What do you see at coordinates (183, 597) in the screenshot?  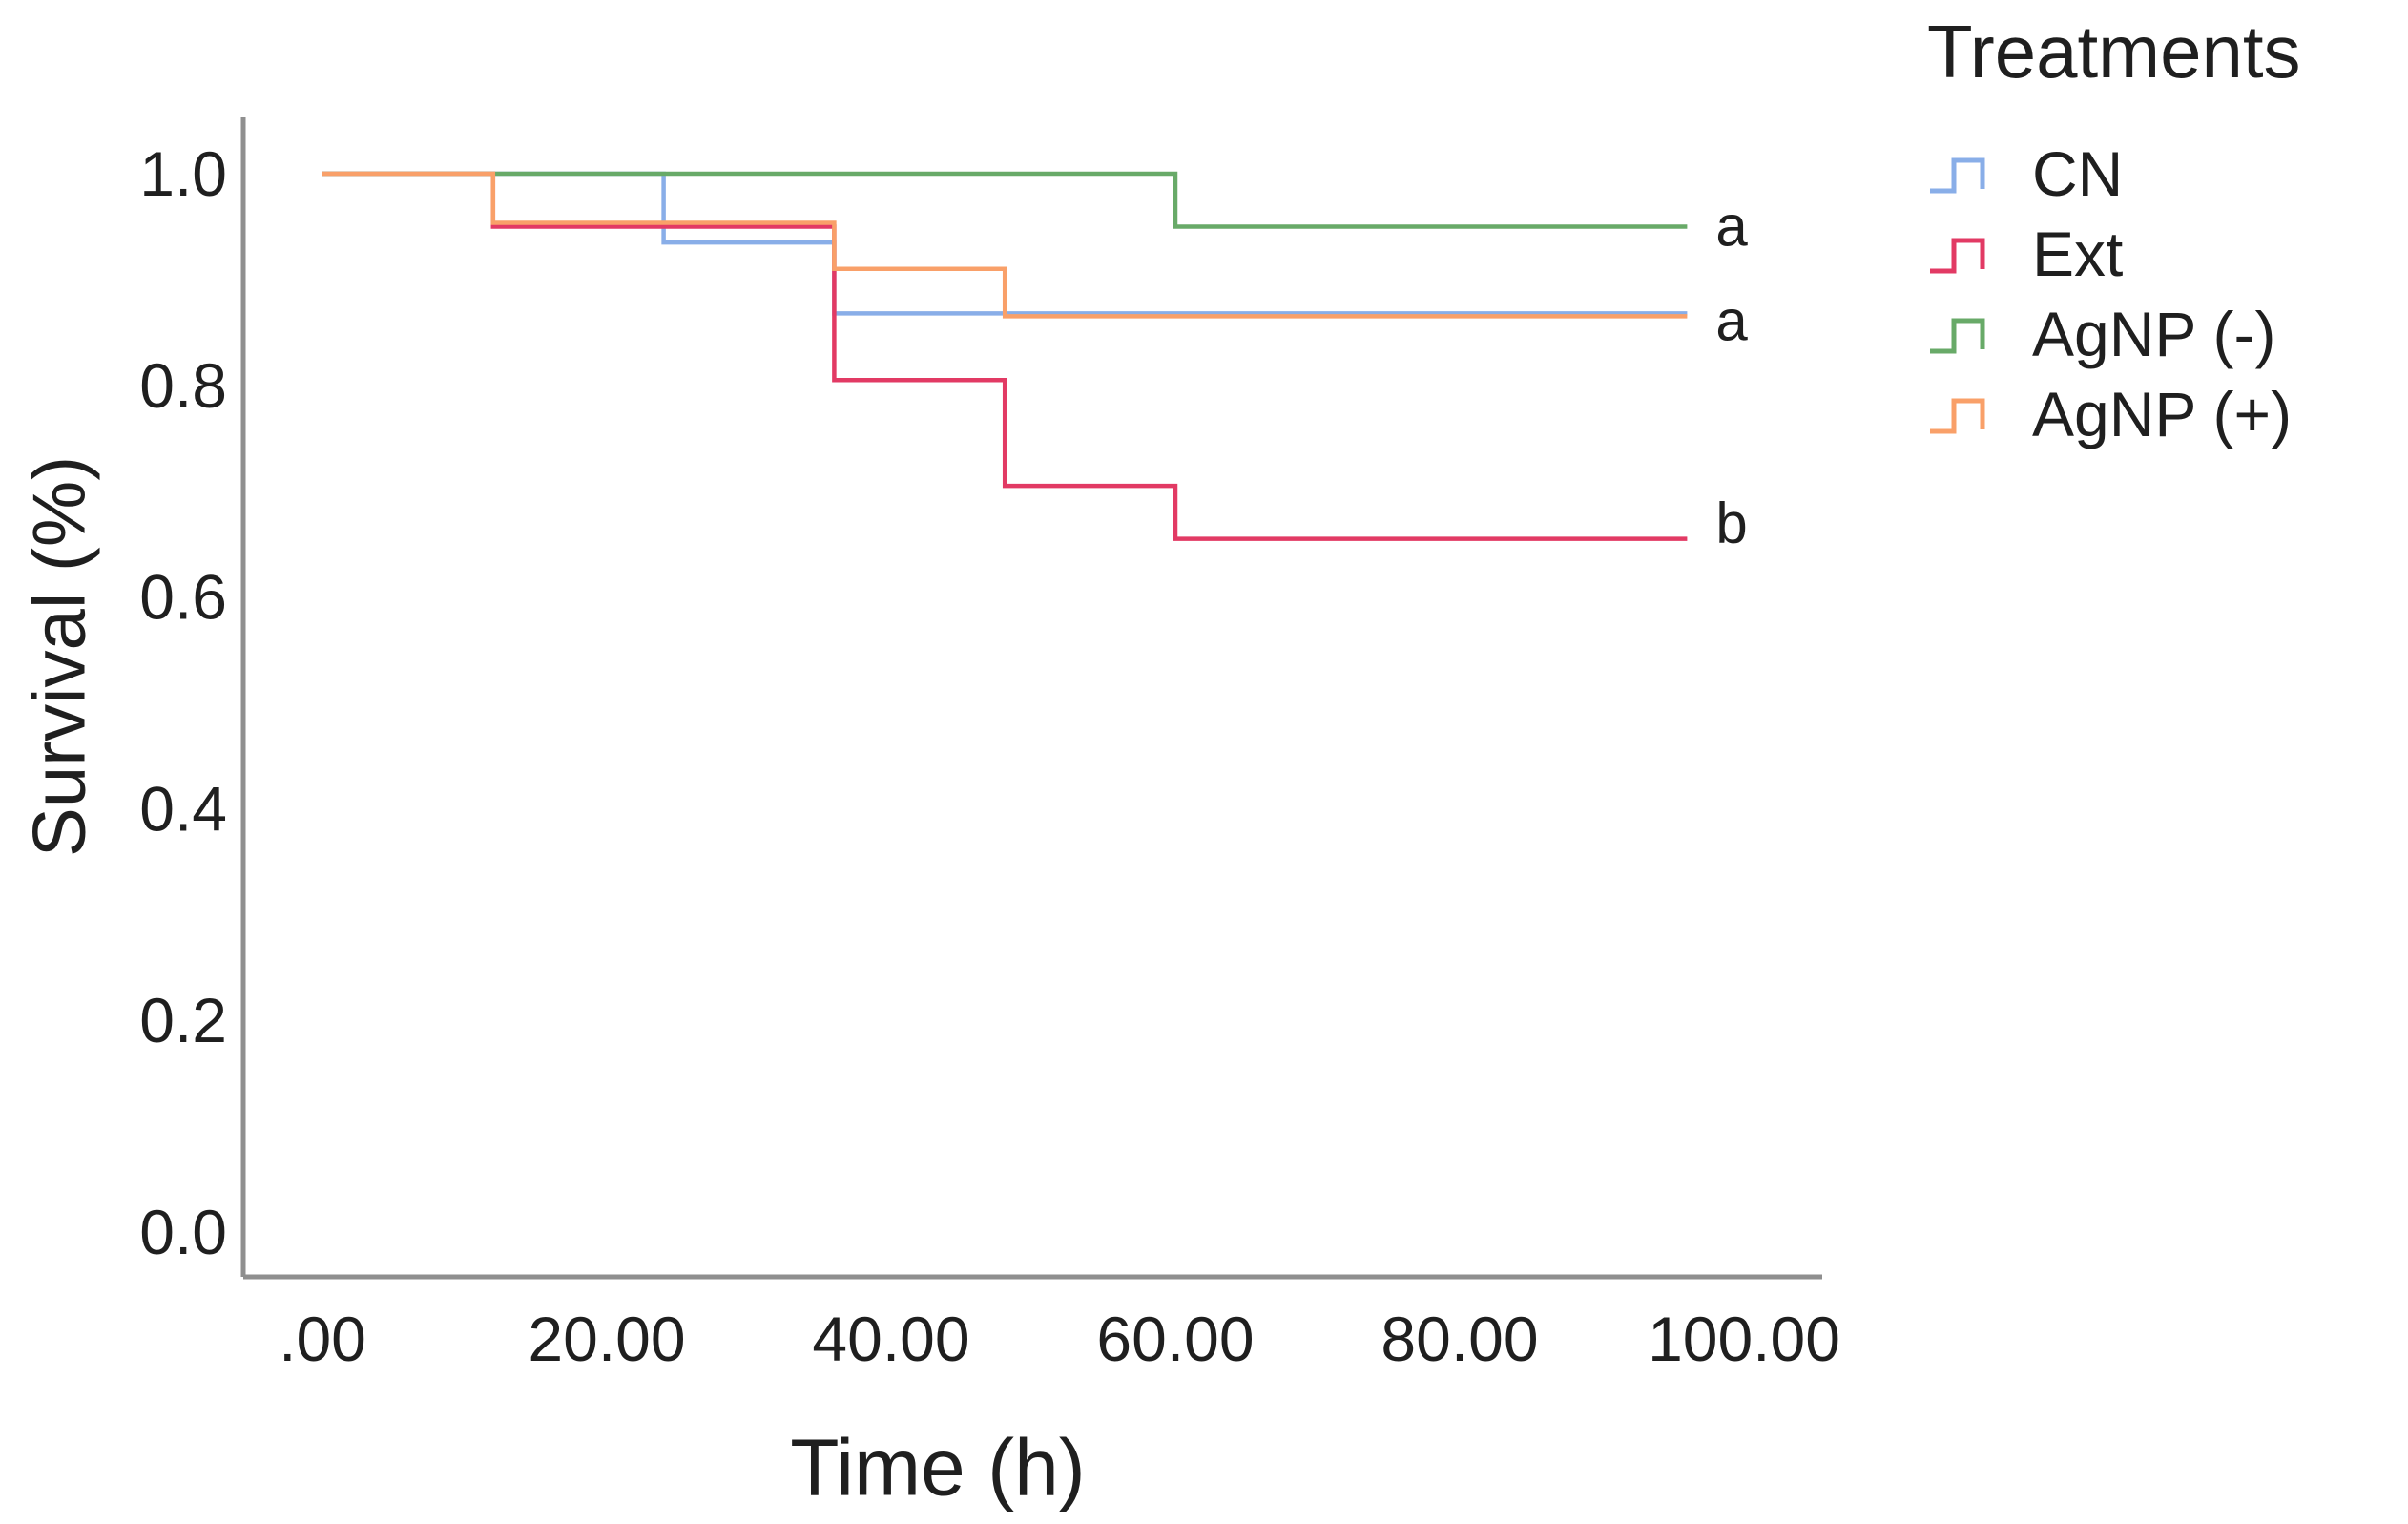 I see `y-tick-label-0-6: 0.6` at bounding box center [183, 597].